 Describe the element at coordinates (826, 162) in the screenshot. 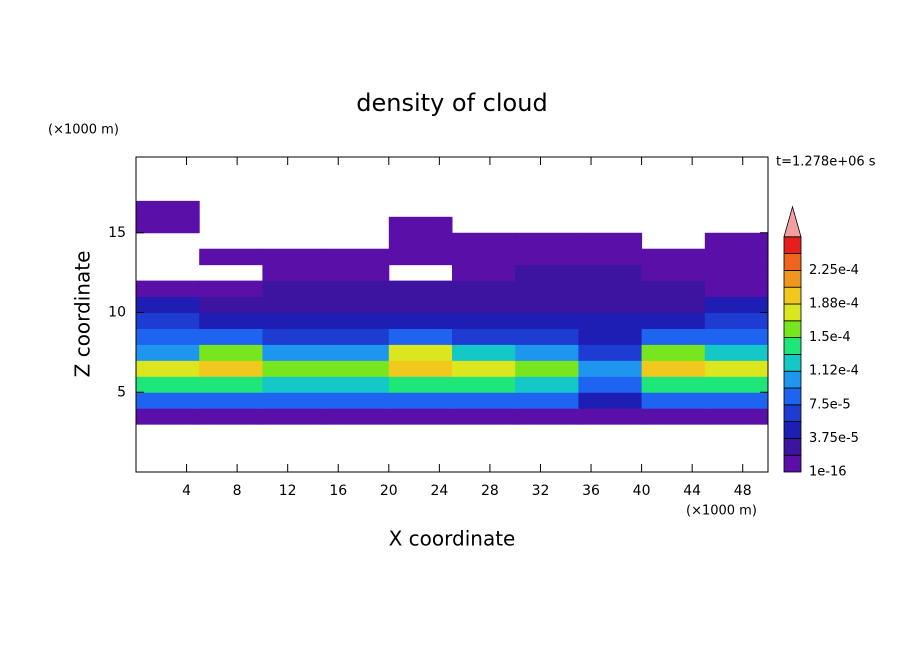

I see `time-label: t=1.278e+06 s` at that location.